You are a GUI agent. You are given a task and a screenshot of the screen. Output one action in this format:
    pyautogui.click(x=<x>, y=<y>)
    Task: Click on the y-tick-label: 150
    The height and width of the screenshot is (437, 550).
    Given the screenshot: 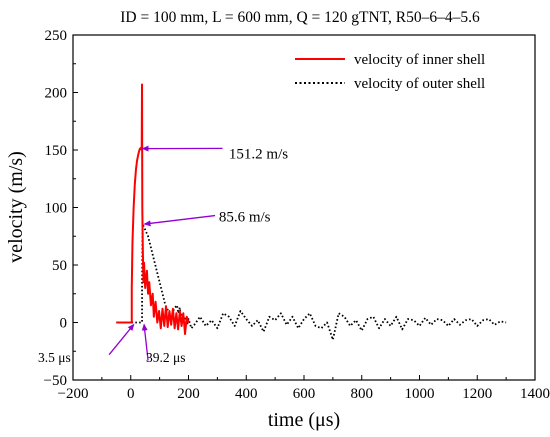 What is the action you would take?
    pyautogui.click(x=56, y=151)
    